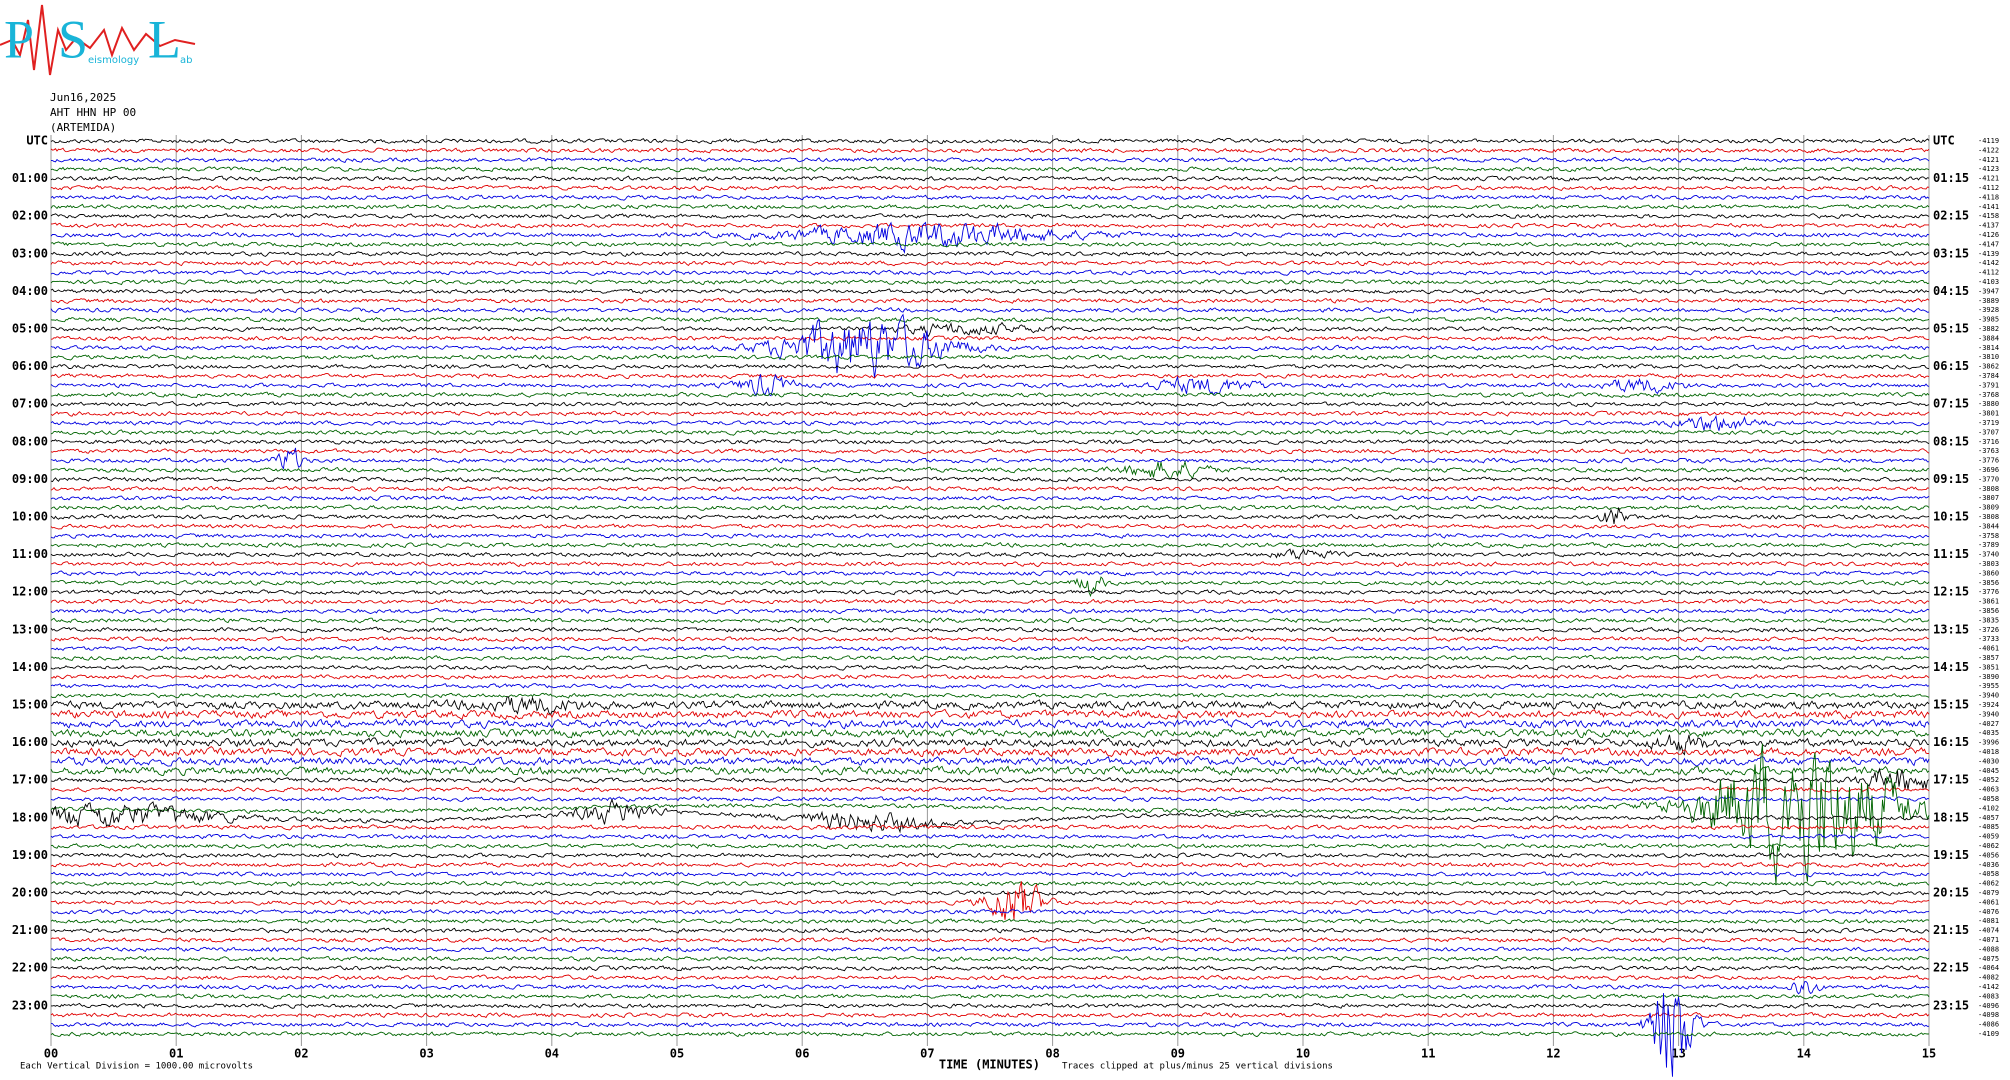  I want to click on trace-offset: -4045, so click(1988, 771).